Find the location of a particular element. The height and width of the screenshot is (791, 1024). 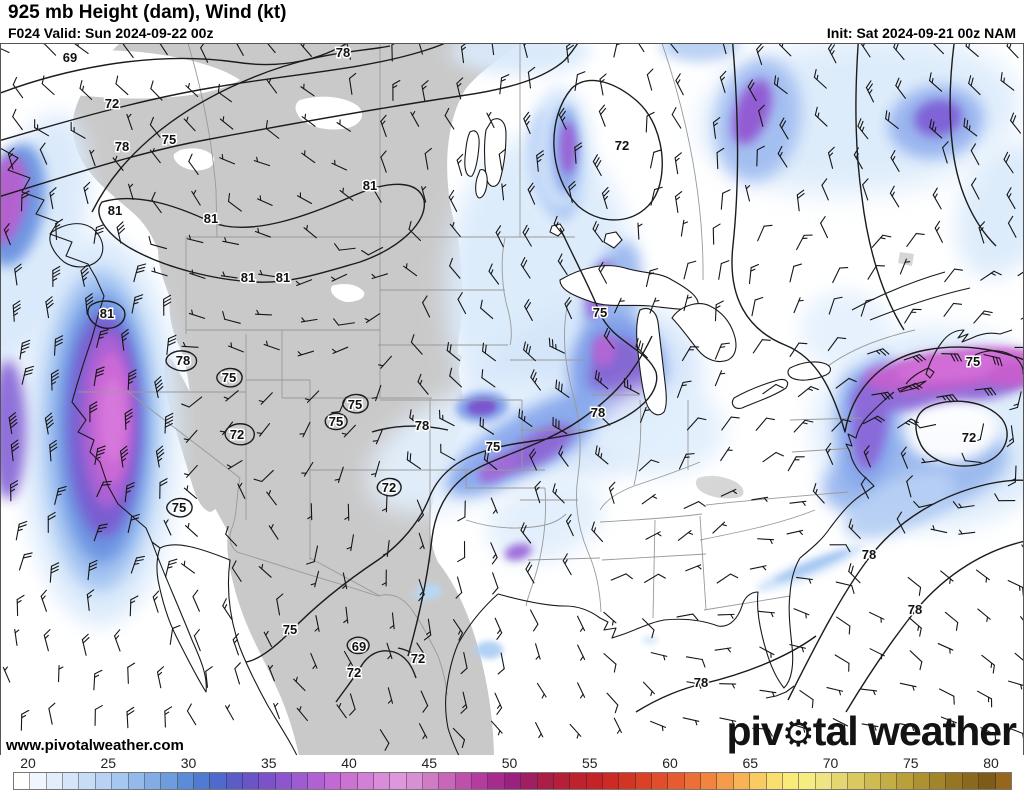

wind-speed-colorbar: 20 25 30 35 40 45 50 55 60 65 70 75 80 is located at coordinates (512, 773).